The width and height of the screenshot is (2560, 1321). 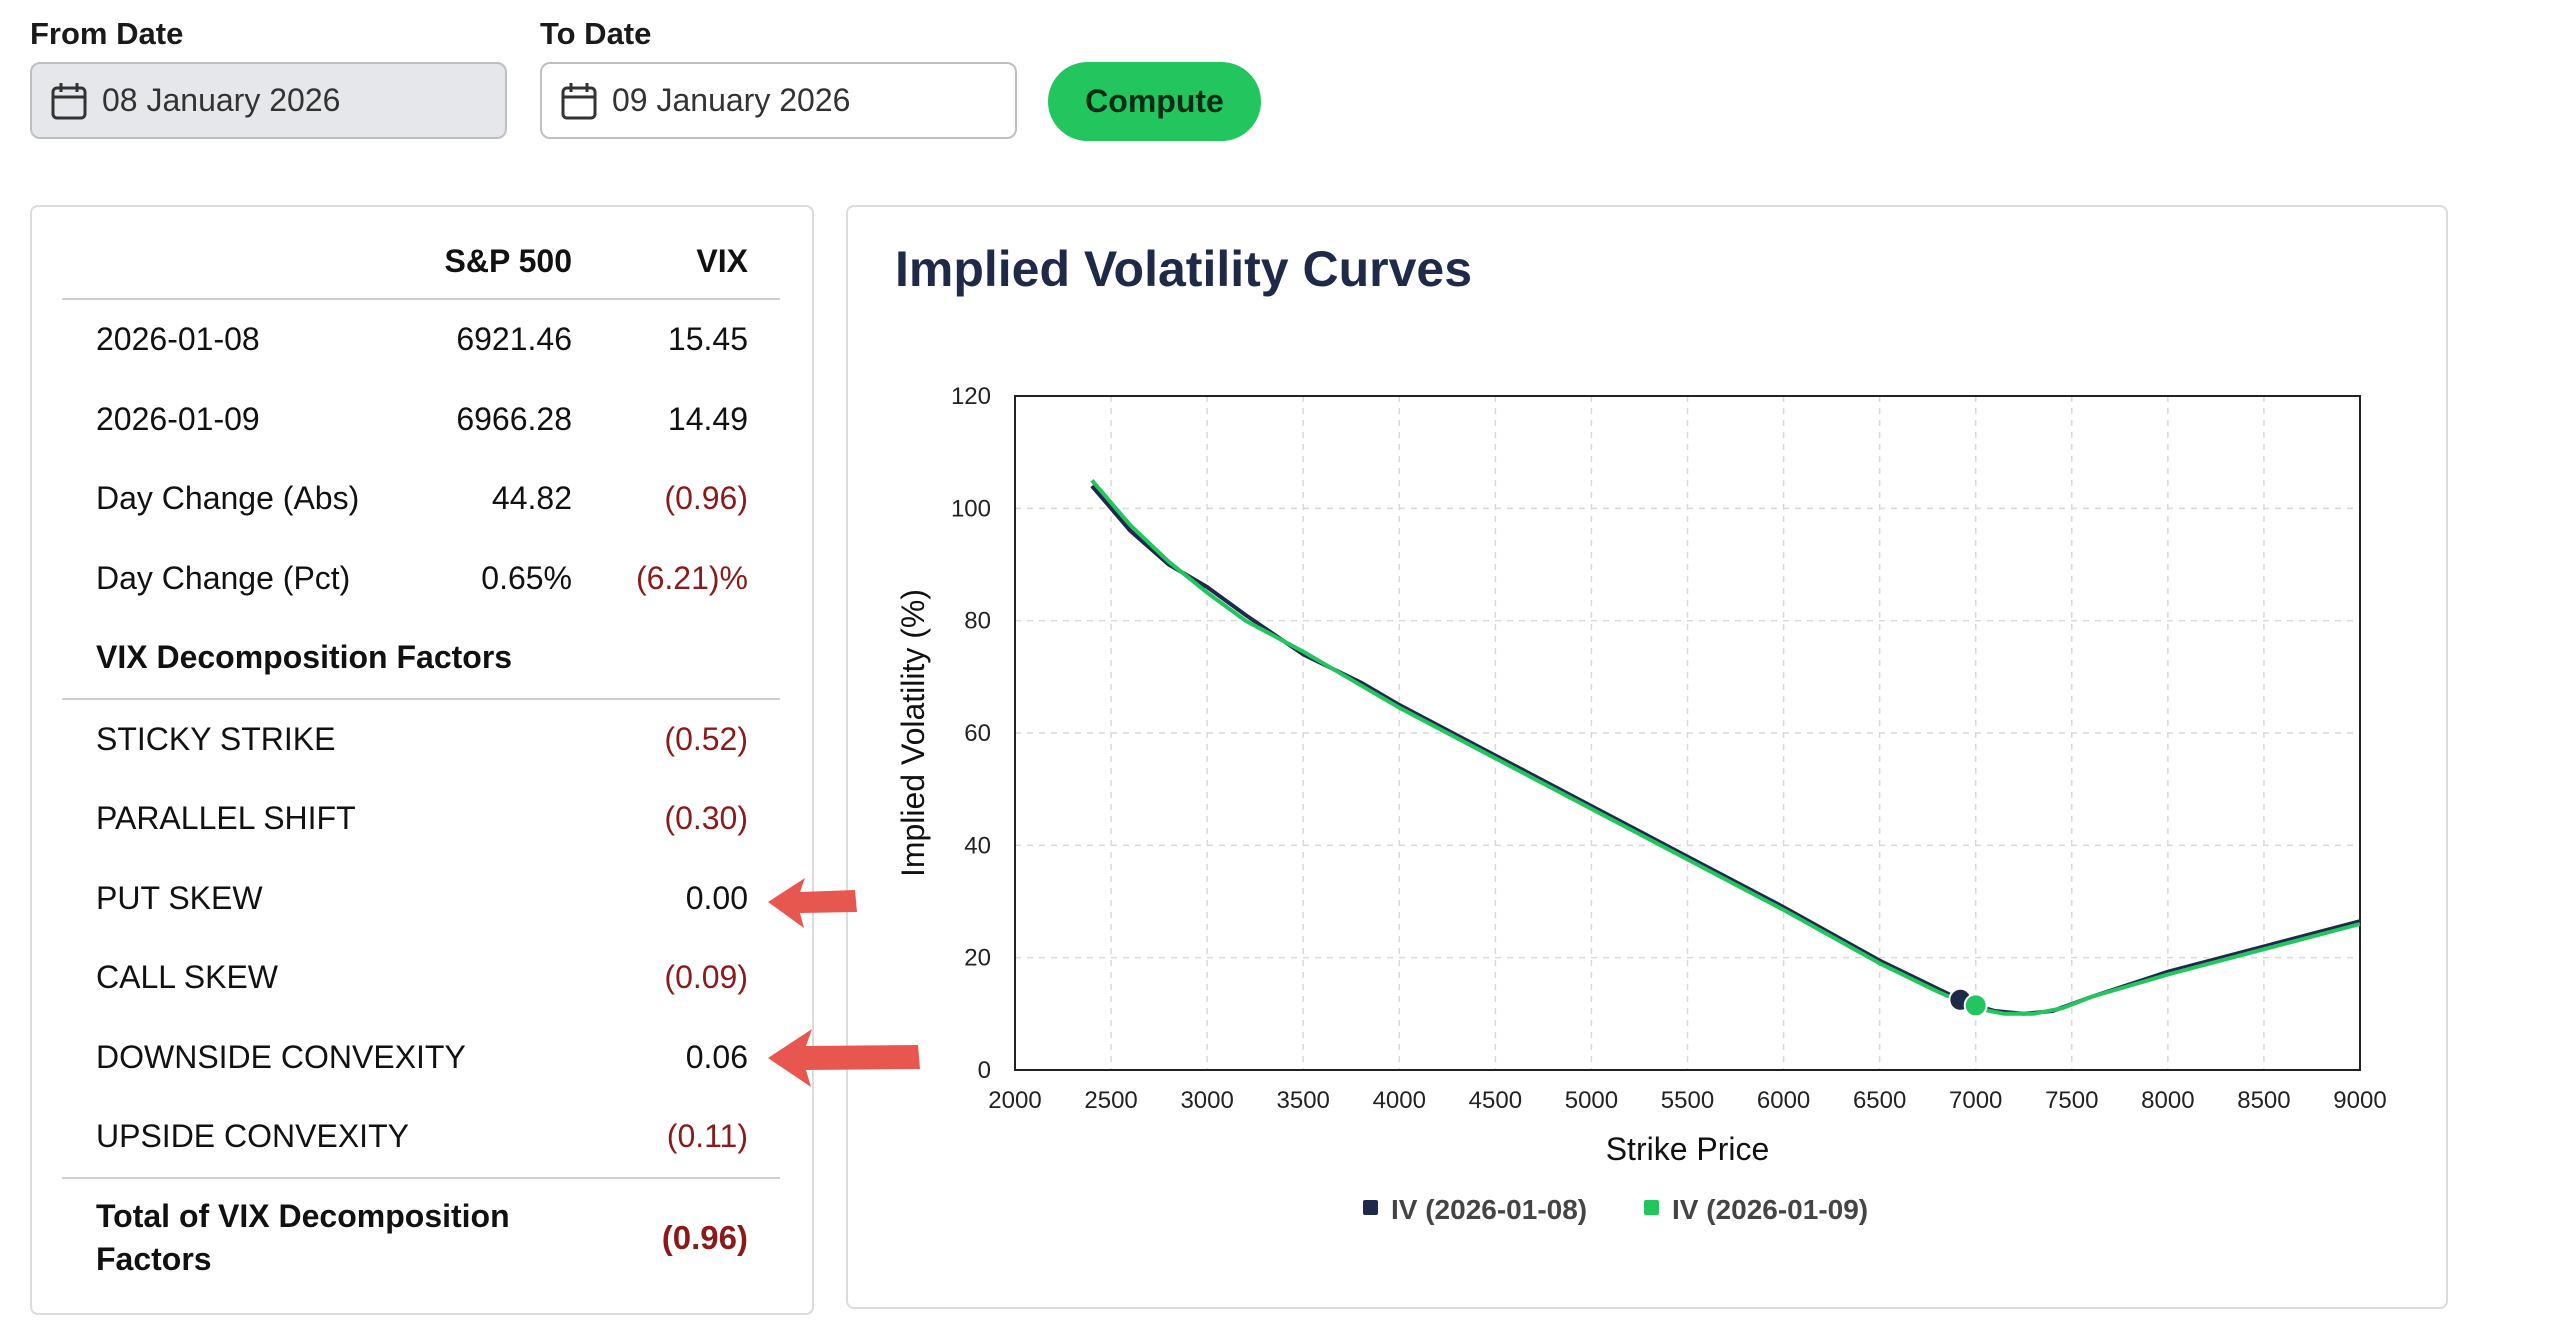 What do you see at coordinates (1154, 101) in the screenshot?
I see `compute-button: Compute` at bounding box center [1154, 101].